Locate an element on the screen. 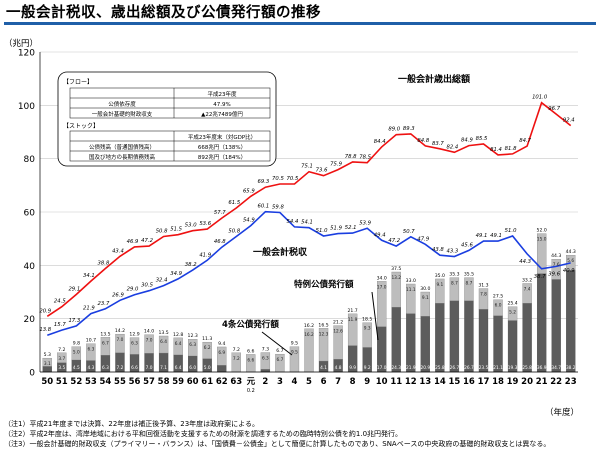  x-tick-label: 55 is located at coordinates (120, 382).